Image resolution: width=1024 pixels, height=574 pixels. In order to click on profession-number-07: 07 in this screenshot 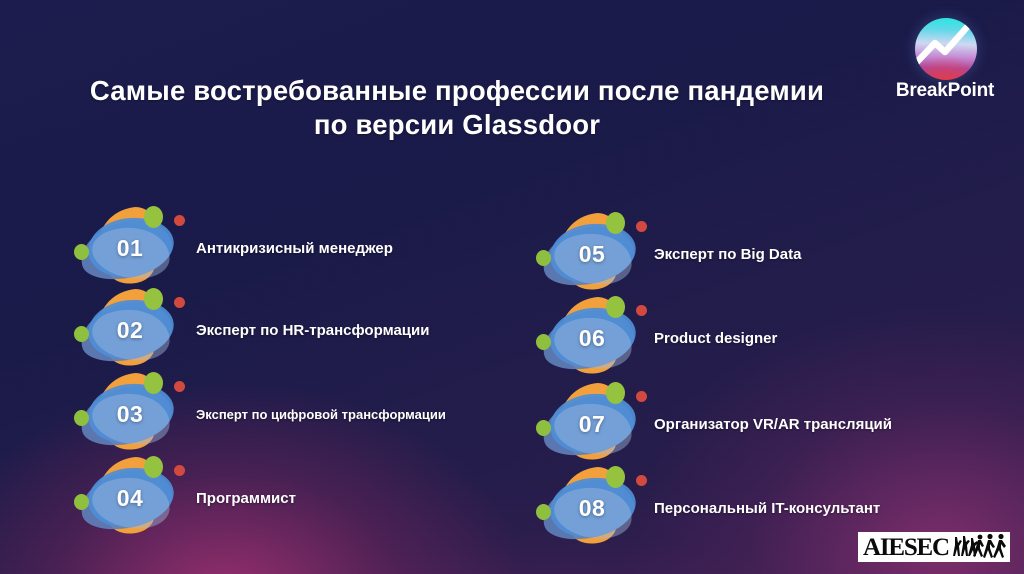, I will do `click(592, 423)`.